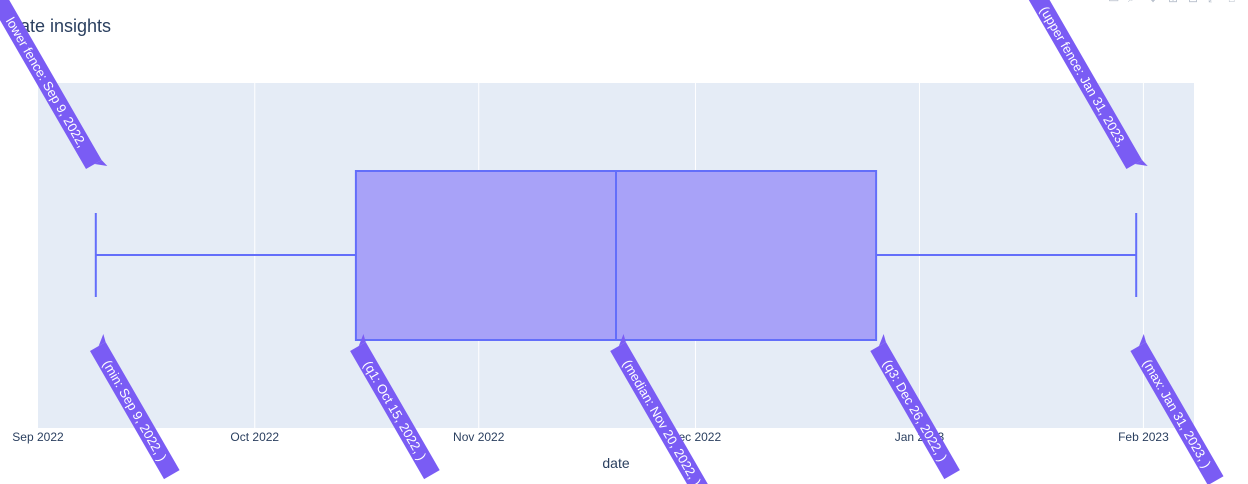 Image resolution: width=1248 pixels, height=484 pixels. Describe the element at coordinates (66, 26) in the screenshot. I see `chart-title: ate insights` at that location.